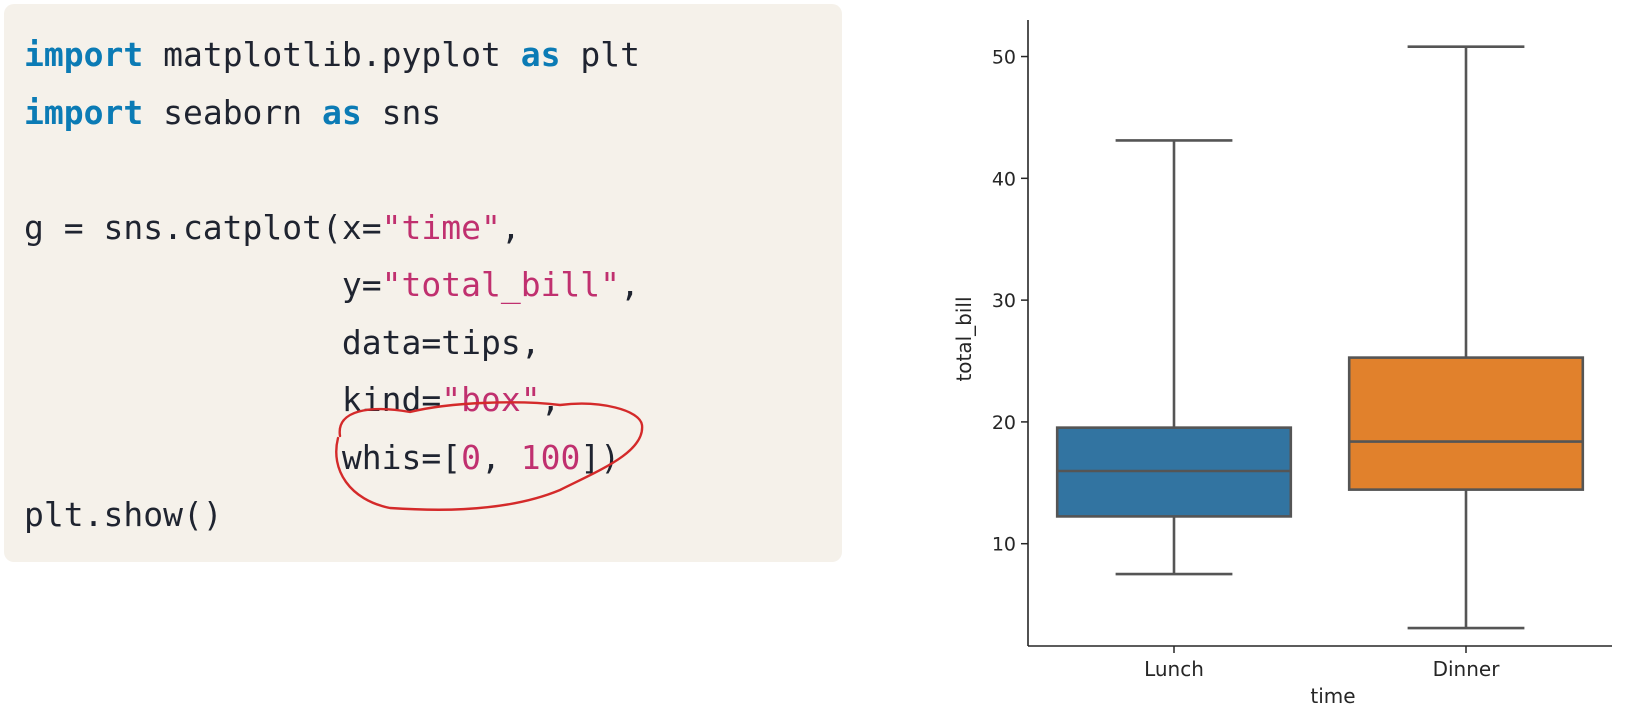 This screenshot has height=715, width=1649. What do you see at coordinates (1466, 337) in the screenshot?
I see `box-dinner` at bounding box center [1466, 337].